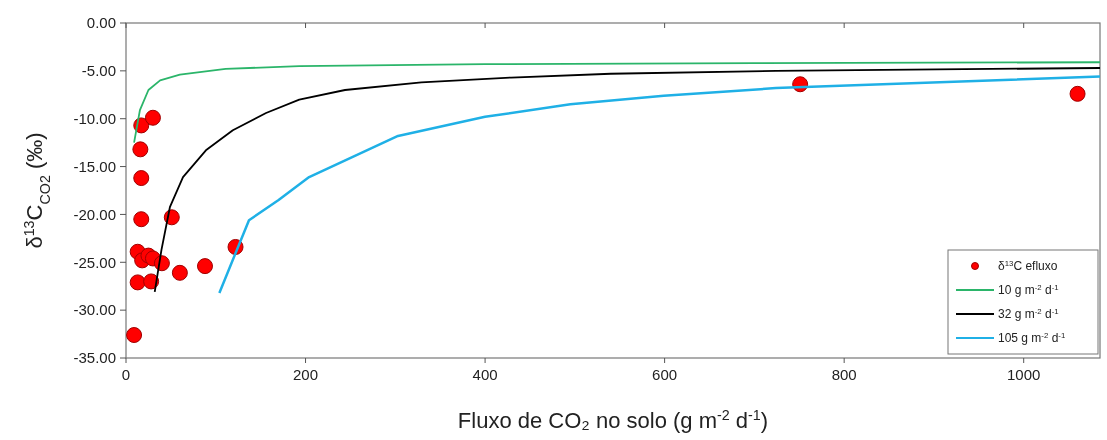  What do you see at coordinates (1028, 314) in the screenshot?
I see `legend-label: 32 g m$^{-2}$ d$^{-1}$` at bounding box center [1028, 314].